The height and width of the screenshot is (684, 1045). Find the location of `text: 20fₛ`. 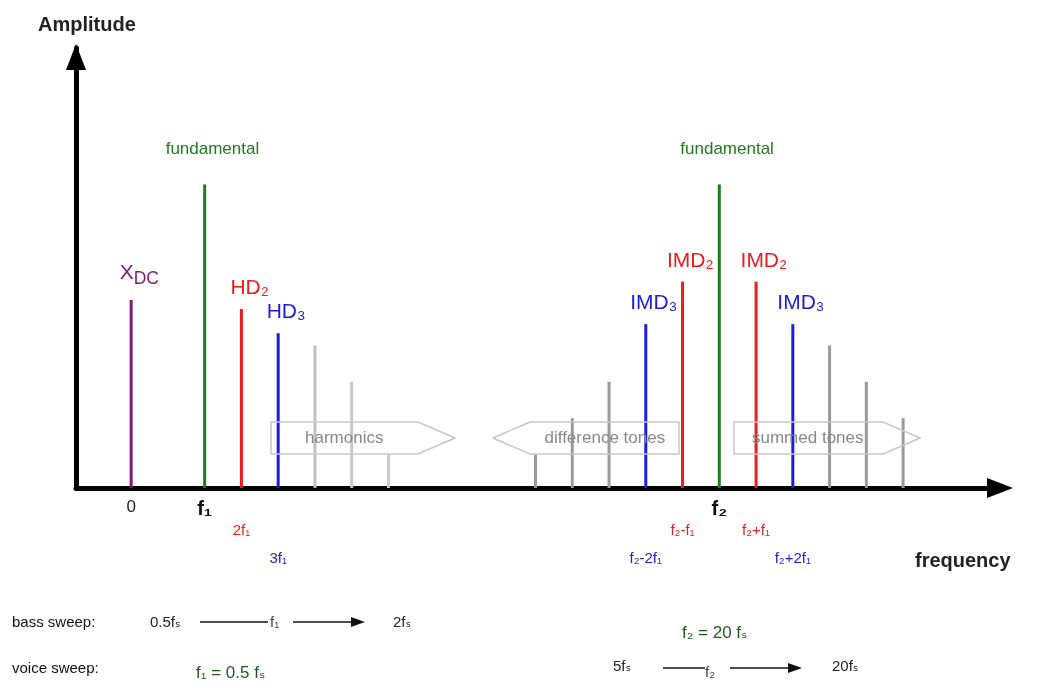

text: 20fₛ is located at coordinates (845, 665).